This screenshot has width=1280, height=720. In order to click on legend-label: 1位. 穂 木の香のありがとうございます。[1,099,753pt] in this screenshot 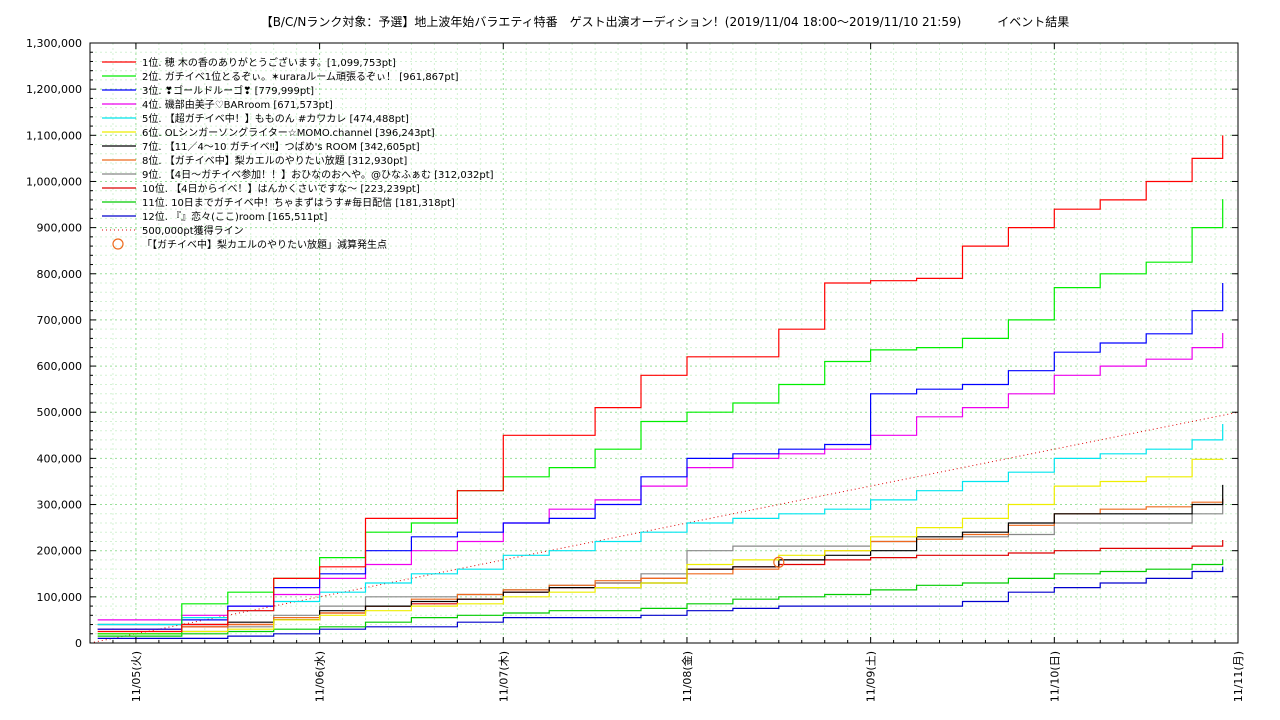, I will do `click(269, 62)`.